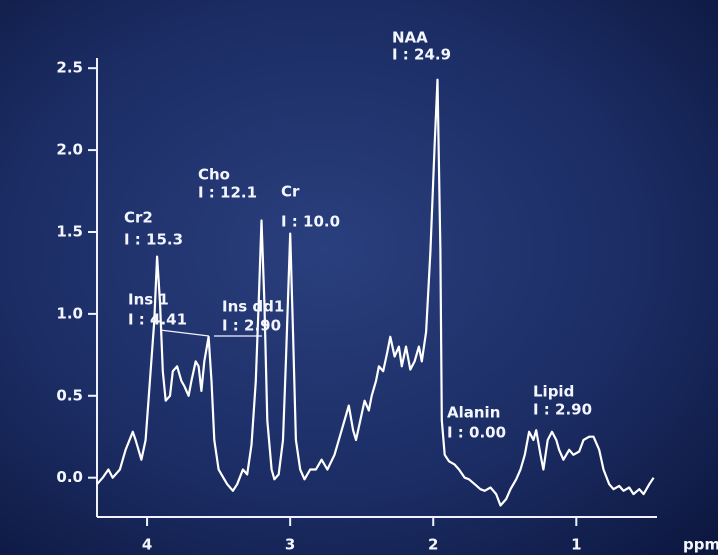 This screenshot has height=555, width=718. Describe the element at coordinates (310, 222) in the screenshot. I see `peak-integral: I : 10.0` at that location.